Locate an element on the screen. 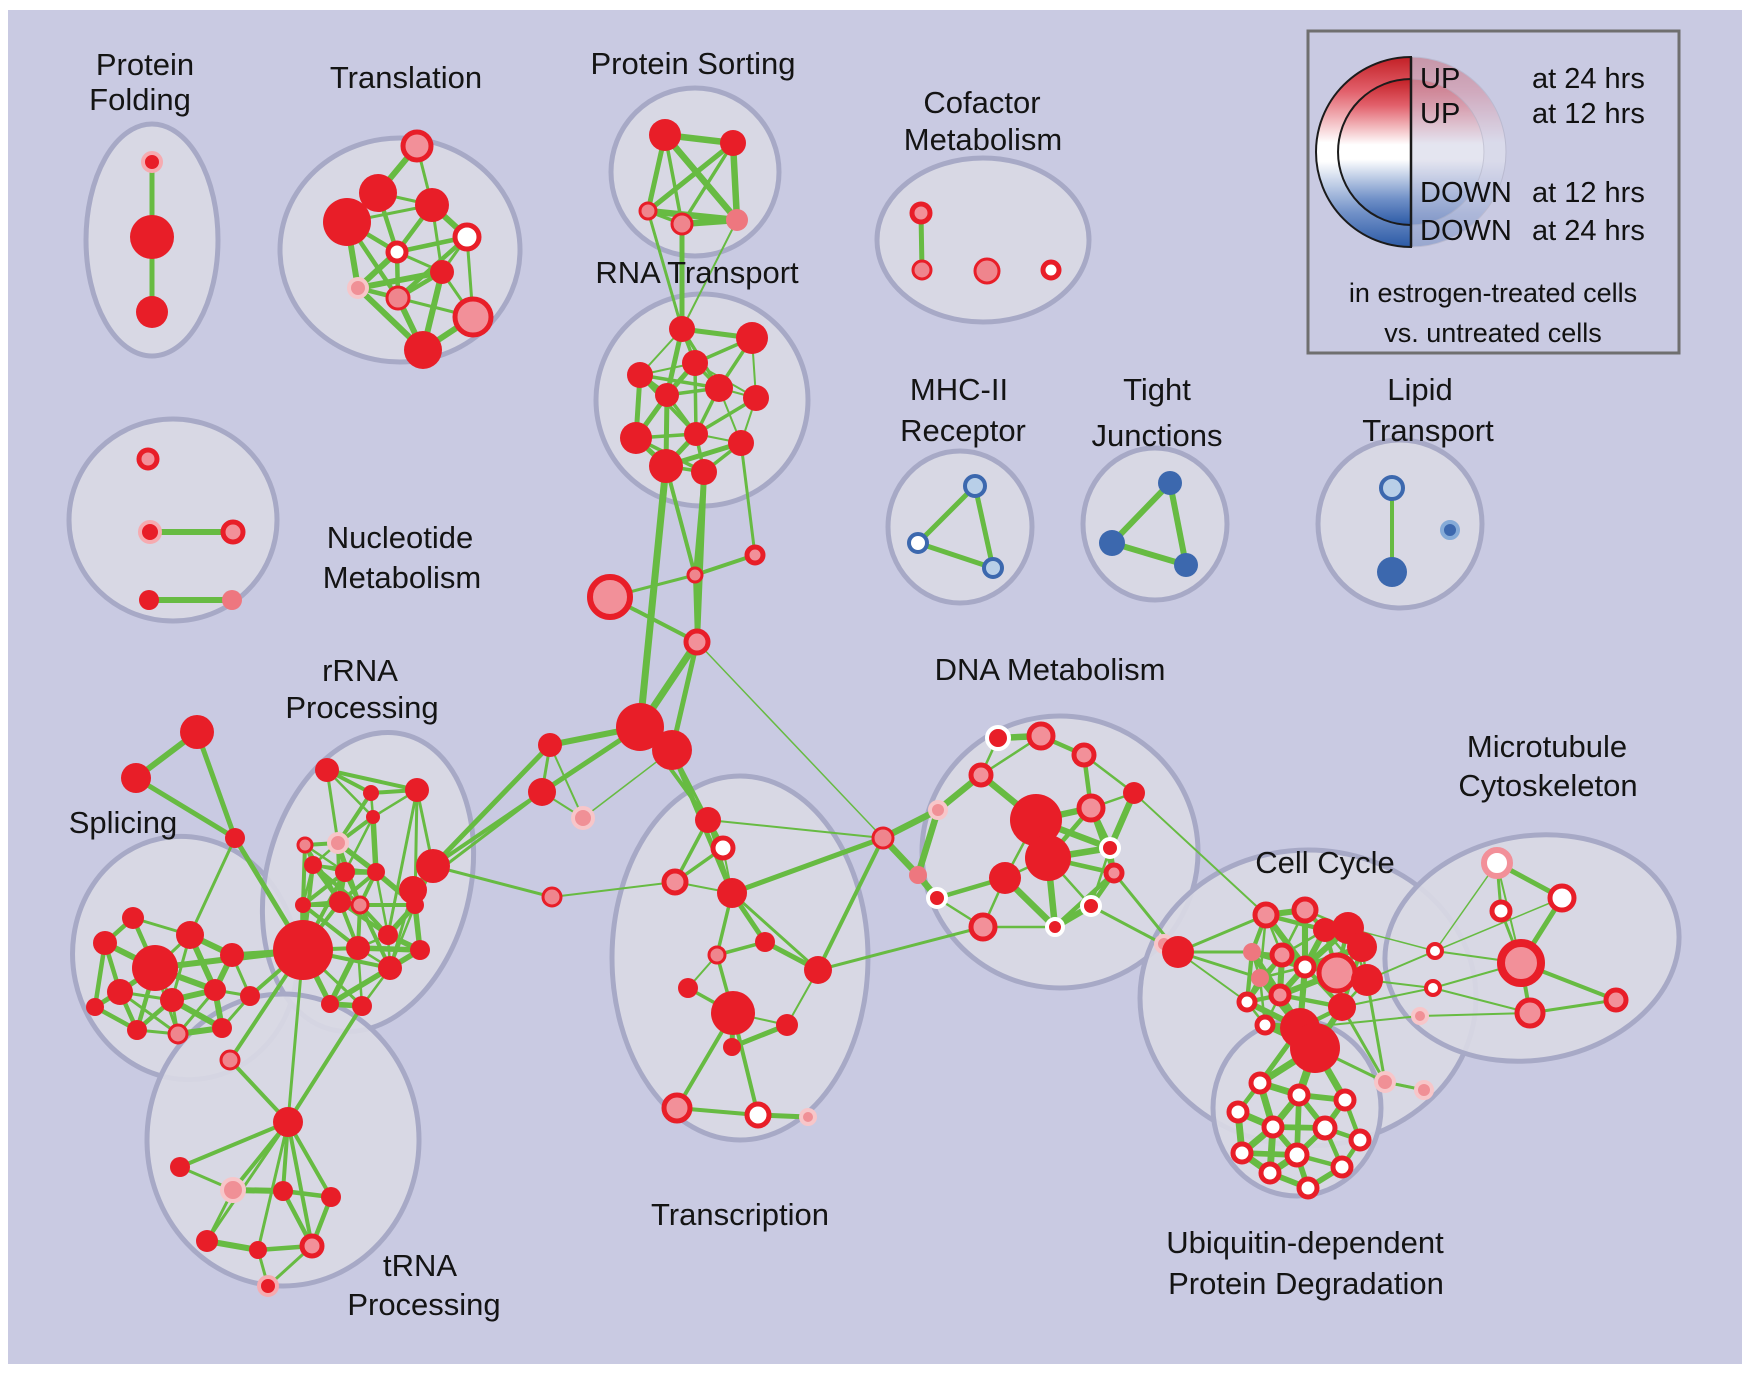 The height and width of the screenshot is (1376, 1750). protein-sorting-edge is located at coordinates (690, 177).